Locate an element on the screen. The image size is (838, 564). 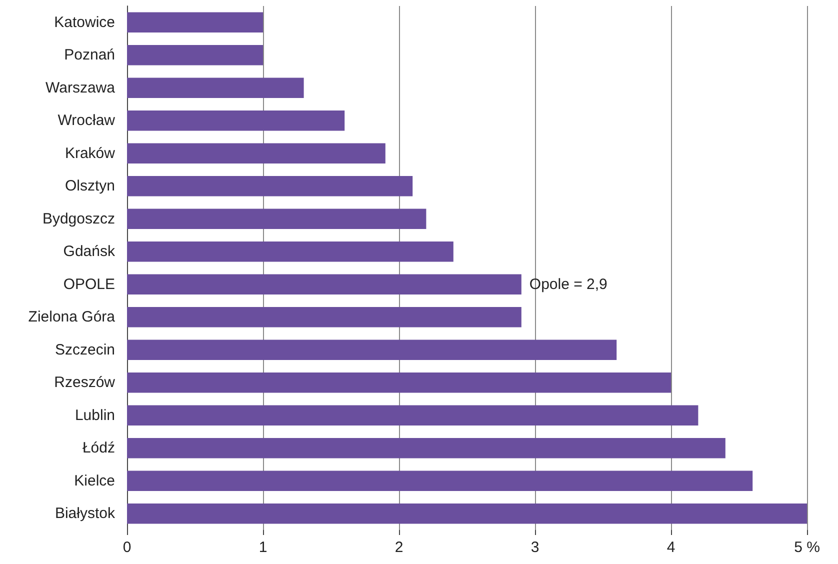
x-tick-label: 1 is located at coordinates (263, 547).